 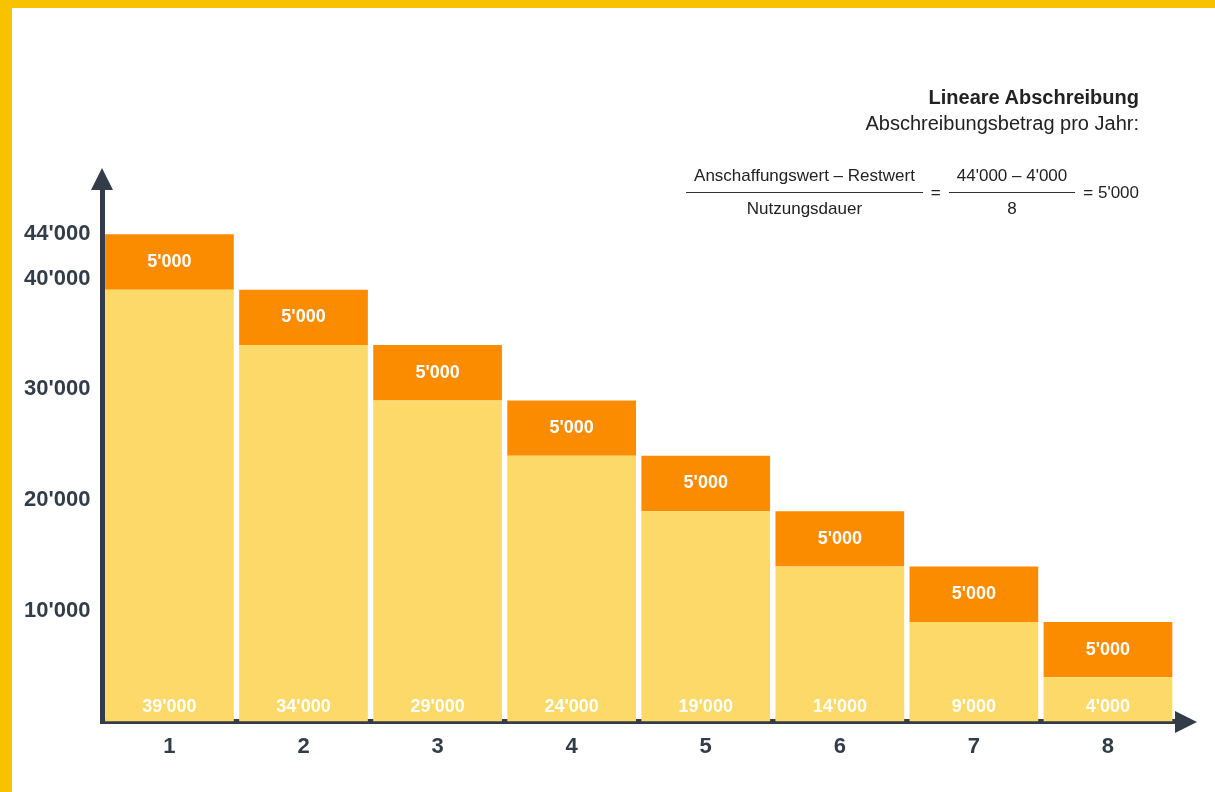 What do you see at coordinates (935, 192) in the screenshot?
I see `annotation: =` at bounding box center [935, 192].